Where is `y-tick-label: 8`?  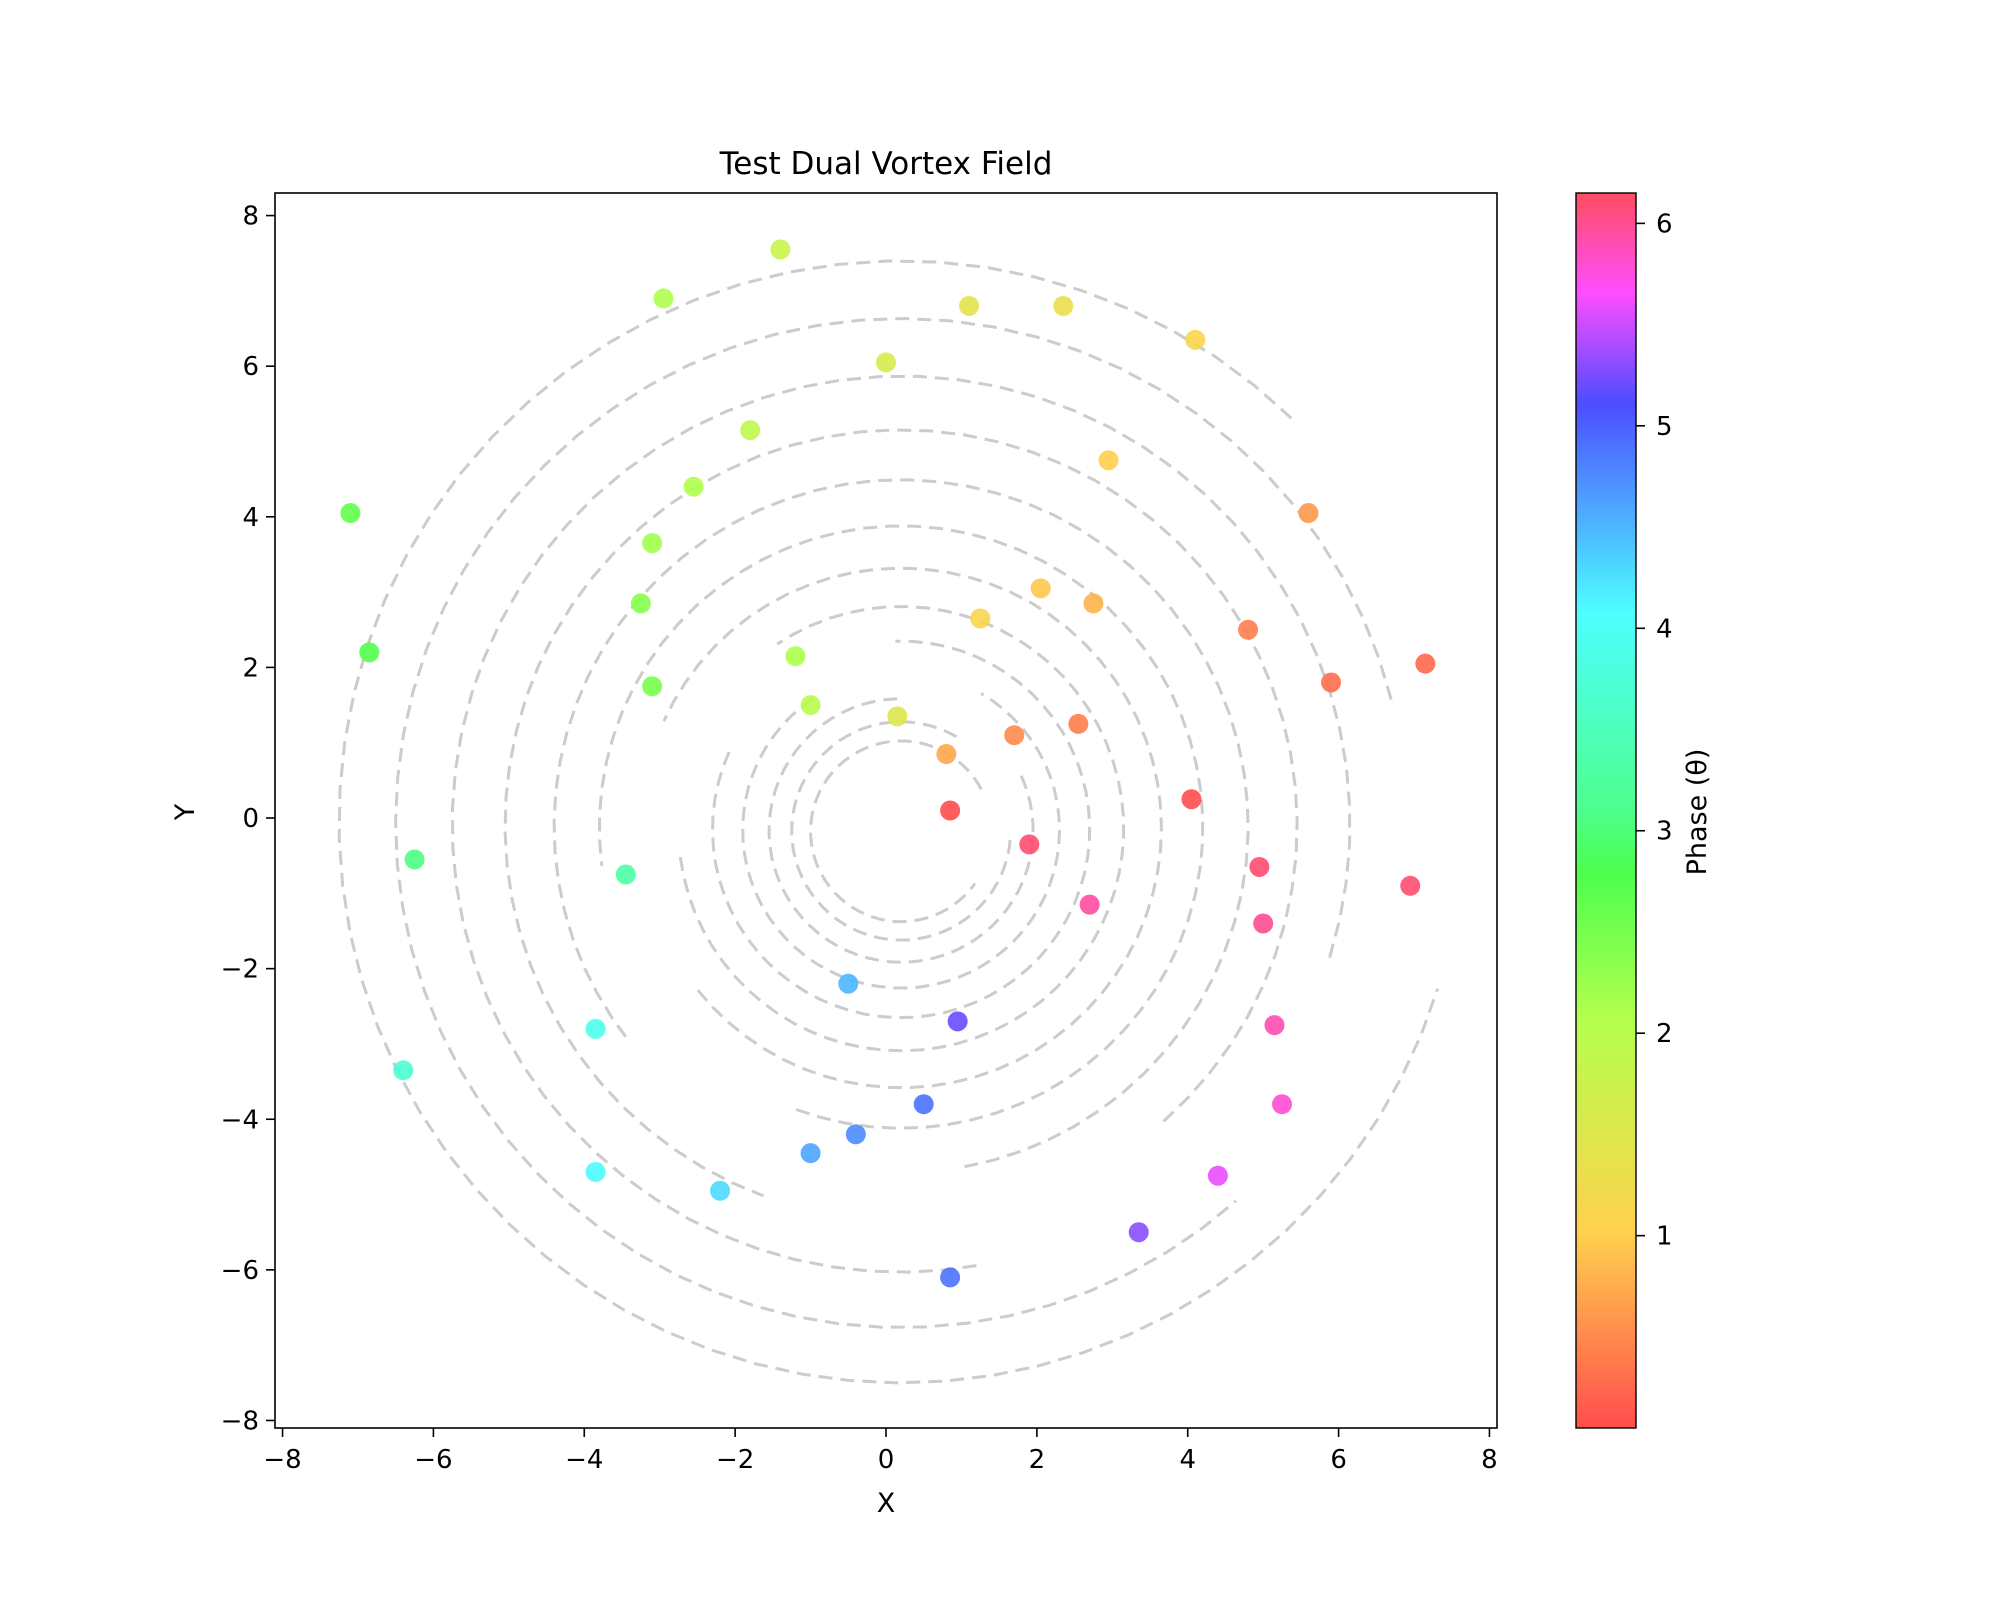
y-tick-label: 8 is located at coordinates (250, 217).